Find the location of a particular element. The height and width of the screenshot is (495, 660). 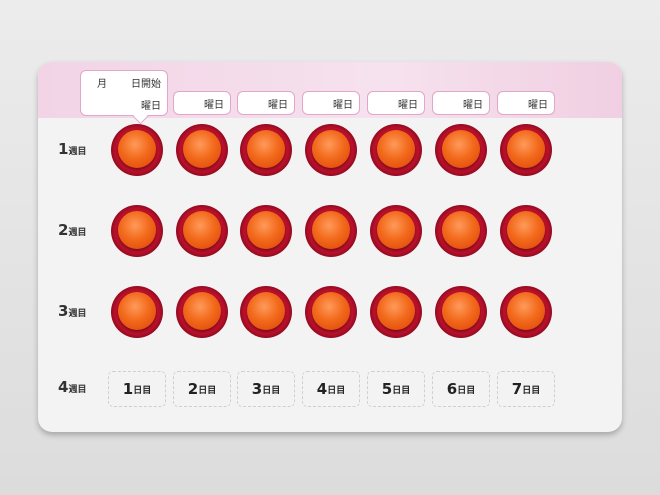

month-label: 月 is located at coordinates (102, 84).